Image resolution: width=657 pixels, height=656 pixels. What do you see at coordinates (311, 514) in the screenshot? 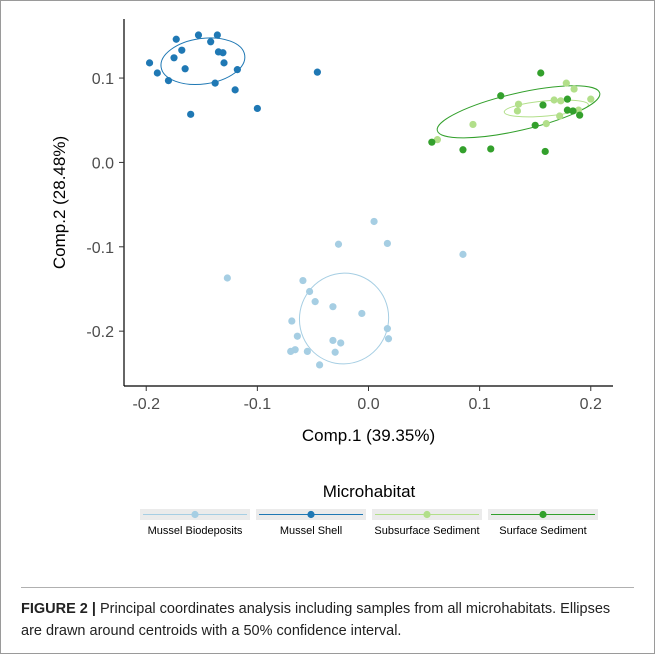
I see `legend-point-mussel-shell` at bounding box center [311, 514].